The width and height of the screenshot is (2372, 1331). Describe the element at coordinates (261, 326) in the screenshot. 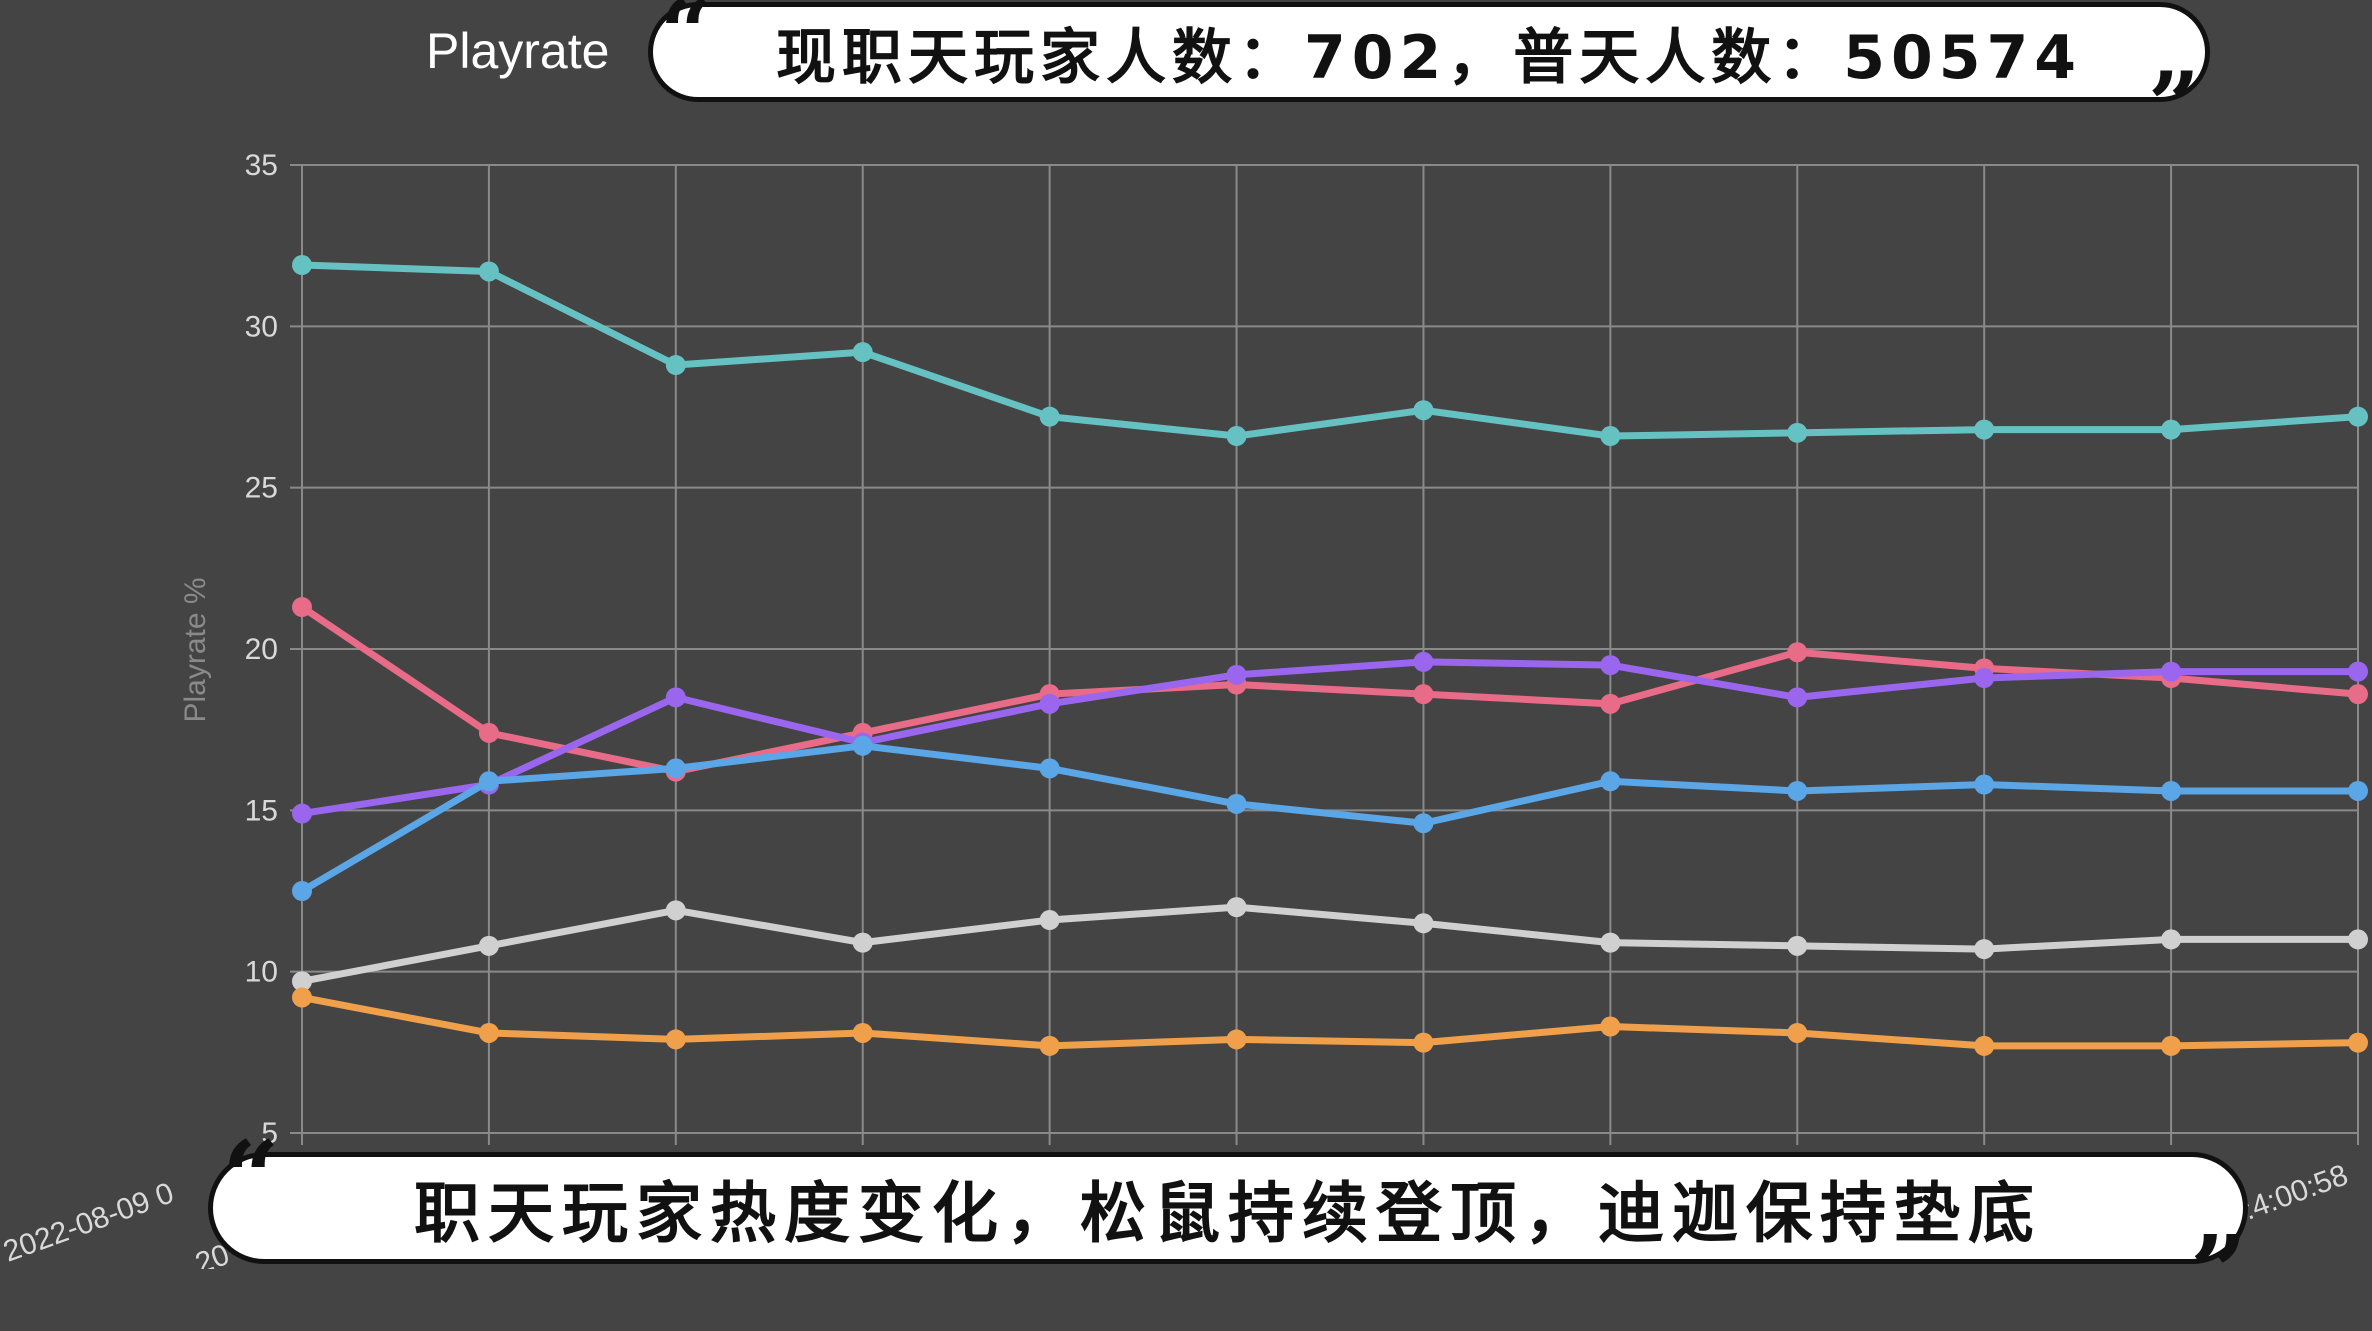

I see `y-tick-label: 30` at that location.